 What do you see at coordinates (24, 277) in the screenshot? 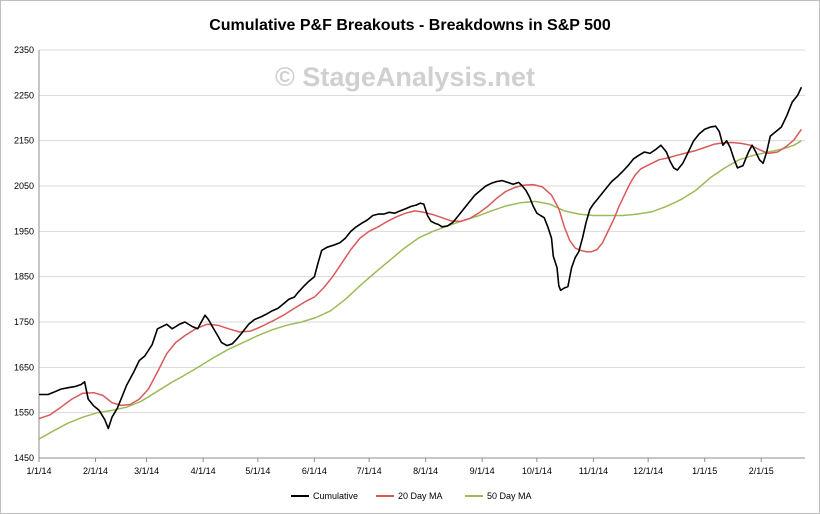
I see `y-tick-label: 1850` at bounding box center [24, 277].